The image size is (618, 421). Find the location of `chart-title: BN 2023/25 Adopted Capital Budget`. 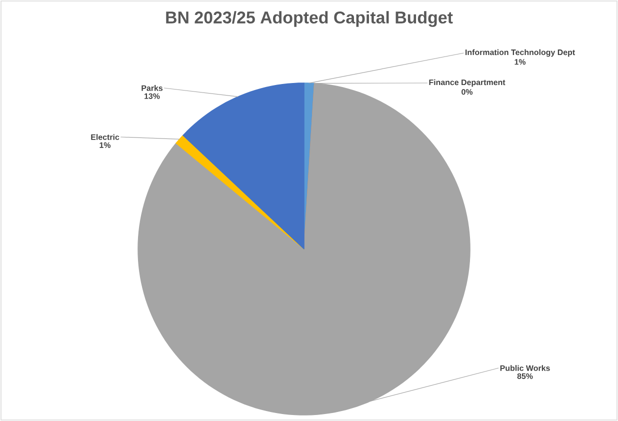

chart-title: BN 2023/25 Adopted Capital Budget is located at coordinates (309, 19).